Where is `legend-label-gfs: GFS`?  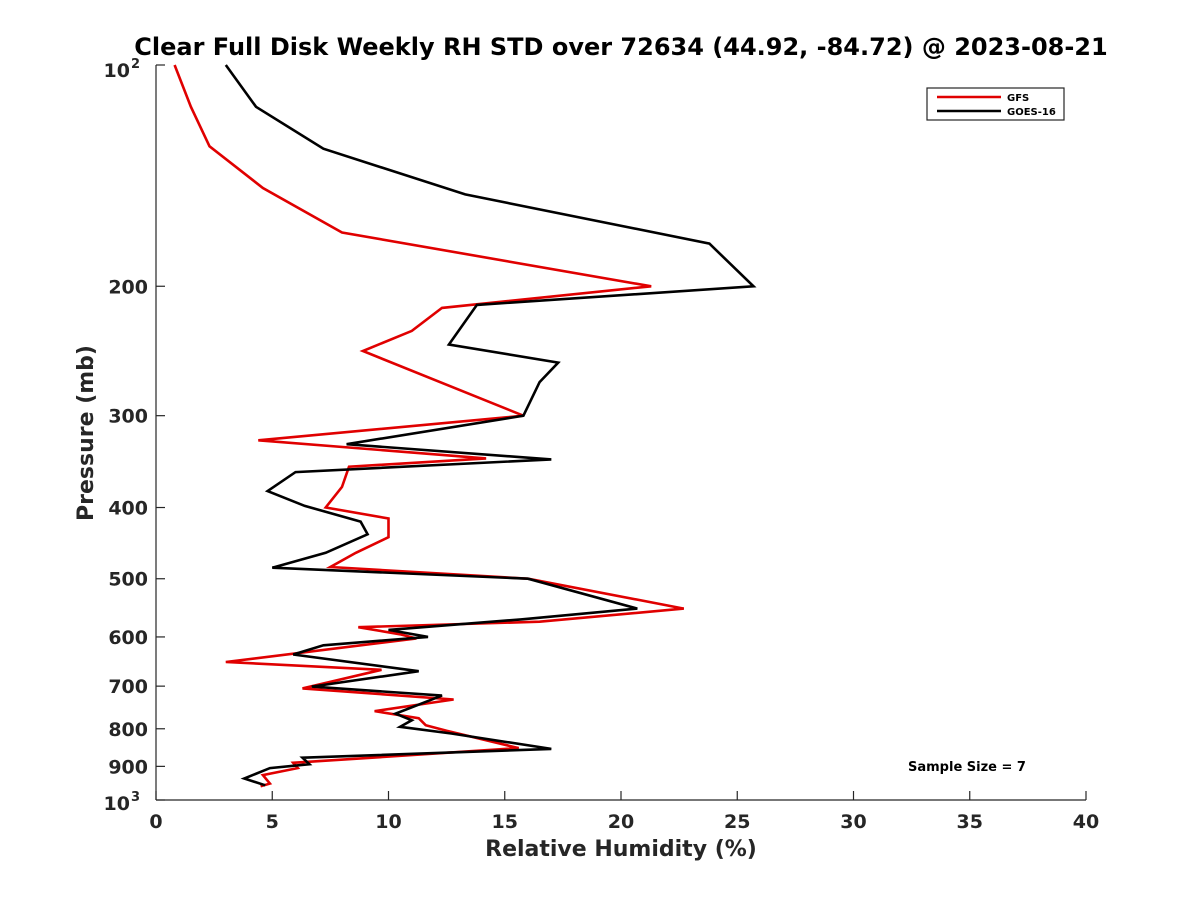 legend-label-gfs: GFS is located at coordinates (1018, 98).